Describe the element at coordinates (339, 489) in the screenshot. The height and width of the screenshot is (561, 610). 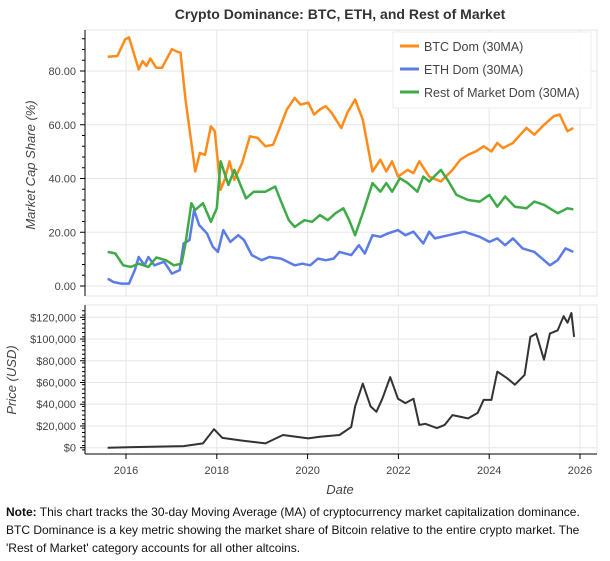
I see `x-axis-label: Date` at that location.